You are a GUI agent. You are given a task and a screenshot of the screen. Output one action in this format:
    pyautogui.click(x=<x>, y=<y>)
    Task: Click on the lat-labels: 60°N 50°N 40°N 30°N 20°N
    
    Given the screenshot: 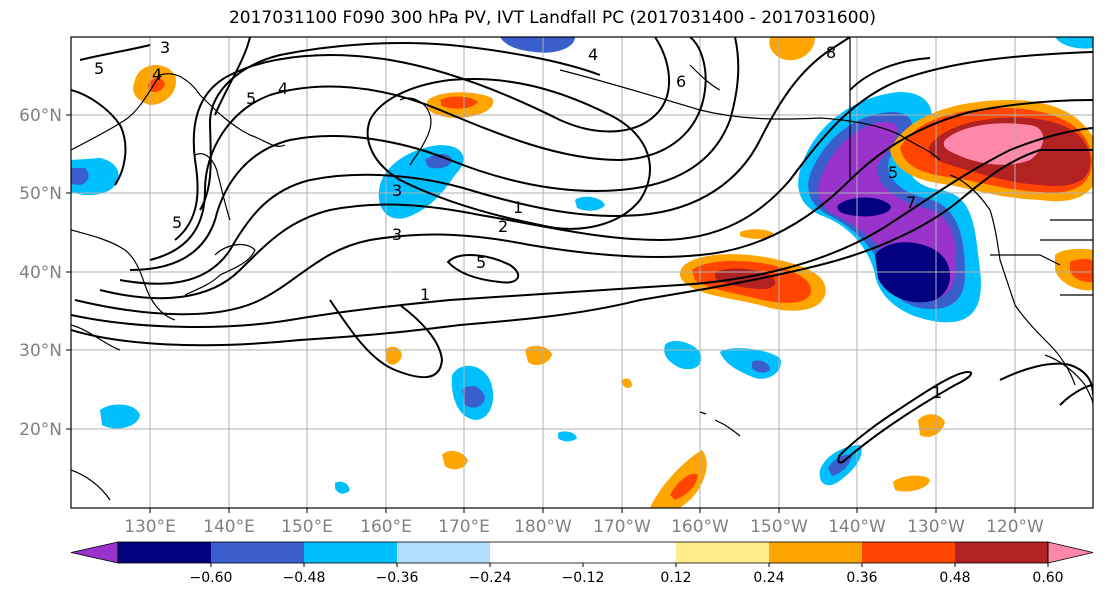 What is the action you would take?
    pyautogui.click(x=40, y=273)
    